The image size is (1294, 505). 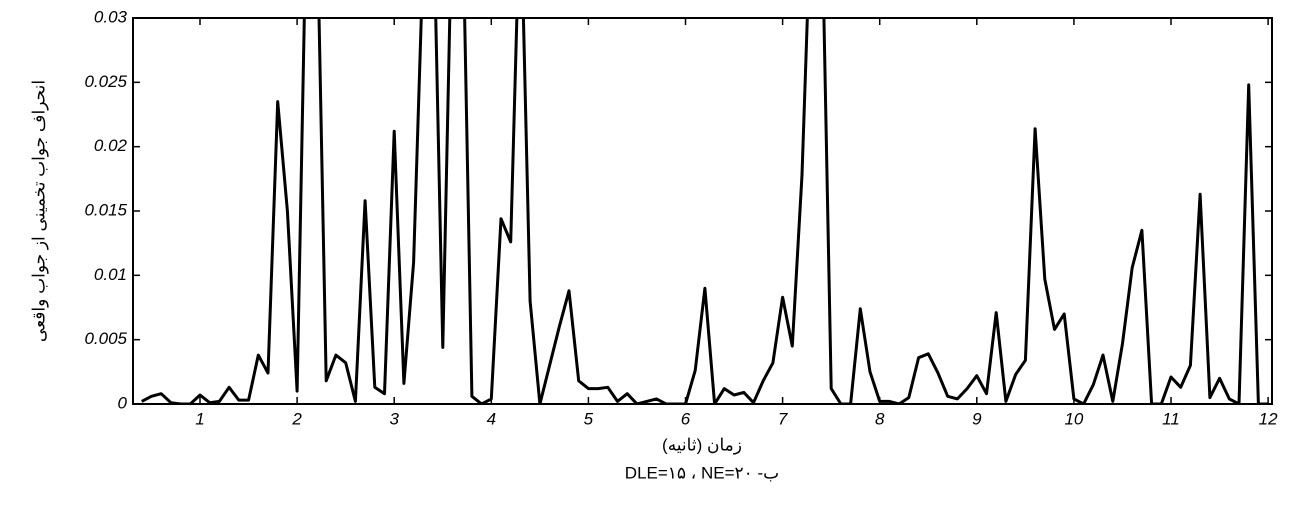 I want to click on x-tick-label: 2, so click(x=296, y=418).